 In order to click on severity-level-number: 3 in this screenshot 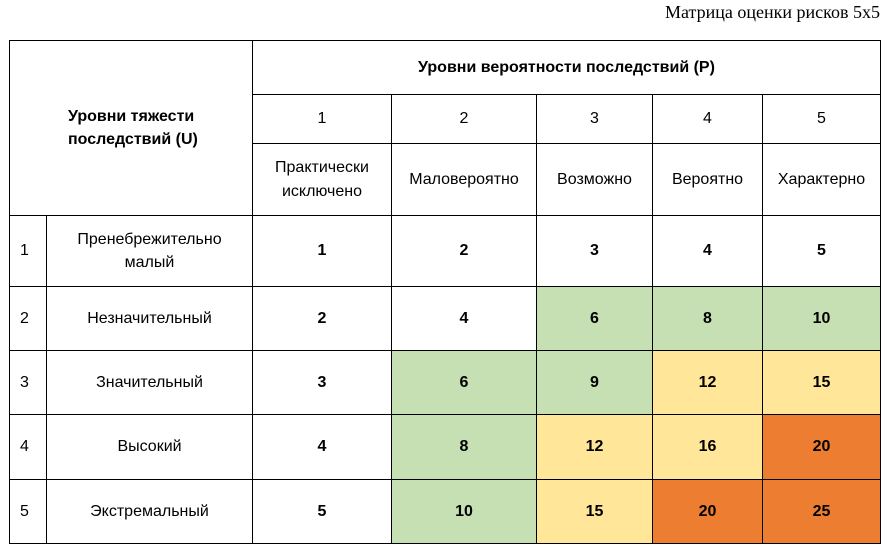, I will do `click(28, 382)`.